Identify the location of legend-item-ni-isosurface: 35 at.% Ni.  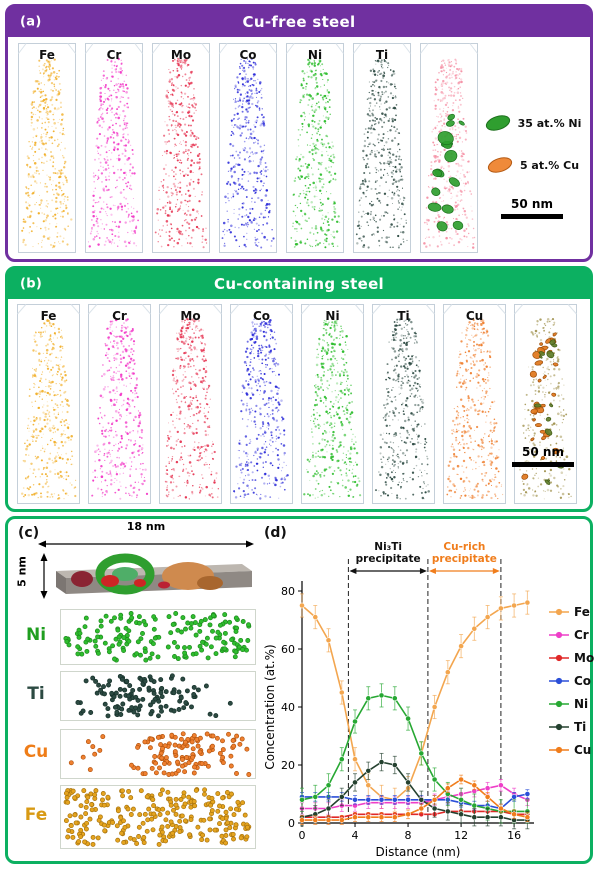
(532, 123).